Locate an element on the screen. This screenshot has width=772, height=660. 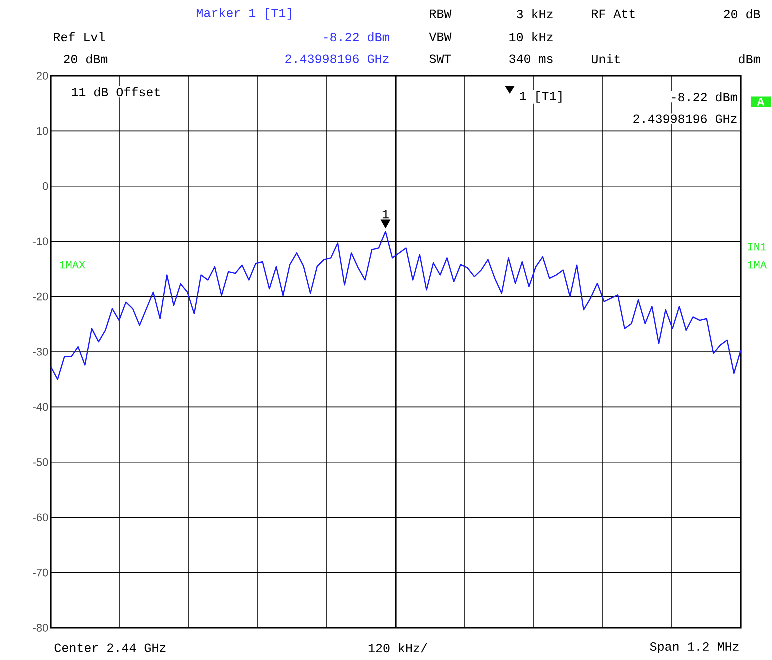
text: Span 1.2 MHz is located at coordinates (694, 648).